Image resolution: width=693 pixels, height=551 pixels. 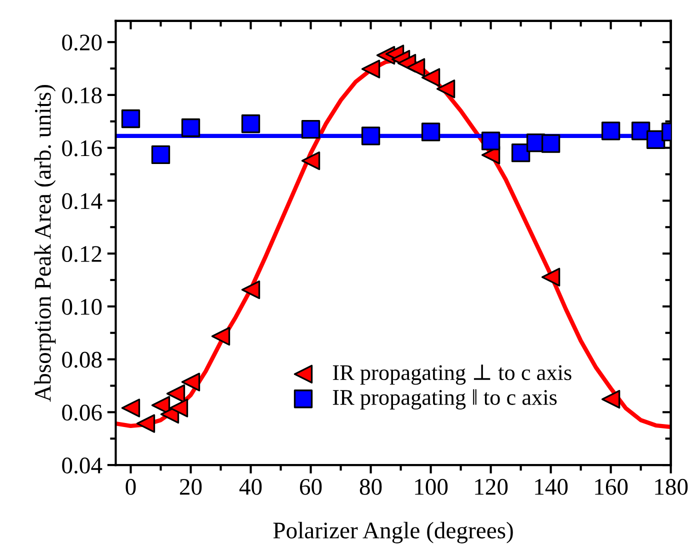 What do you see at coordinates (671, 486) in the screenshot?
I see `x-tick-label: 180` at bounding box center [671, 486].